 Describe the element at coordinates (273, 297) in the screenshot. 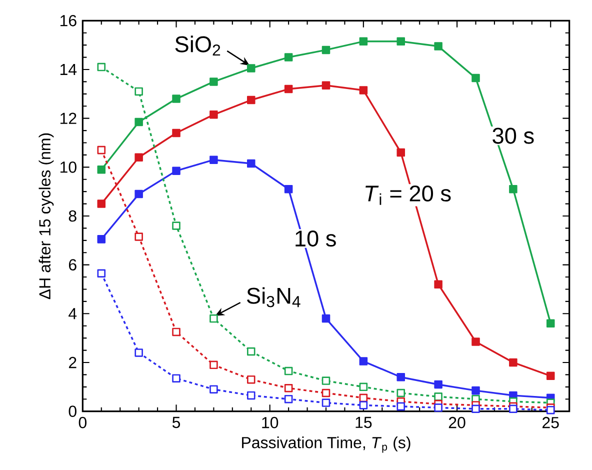

I see `annotation: Si$_{3}$N$_{4}$` at that location.